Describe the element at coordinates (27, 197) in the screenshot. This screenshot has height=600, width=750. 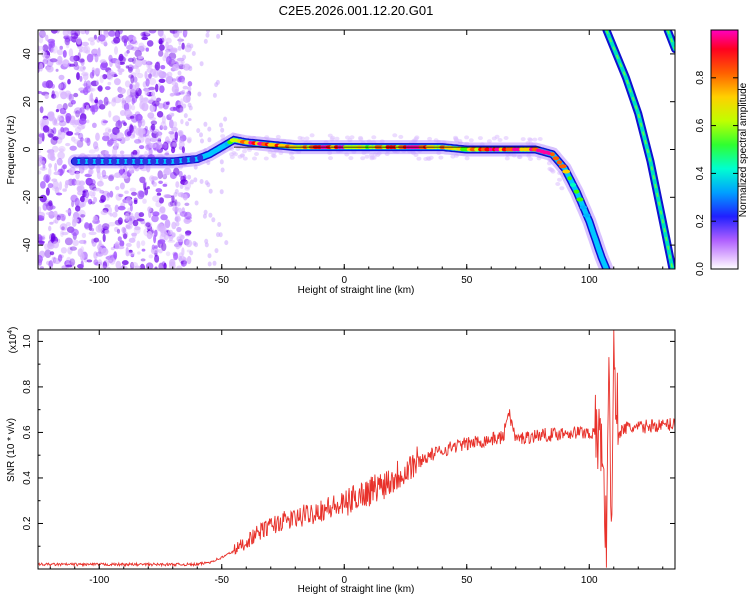
I see `y-tick-label: -20` at that location.